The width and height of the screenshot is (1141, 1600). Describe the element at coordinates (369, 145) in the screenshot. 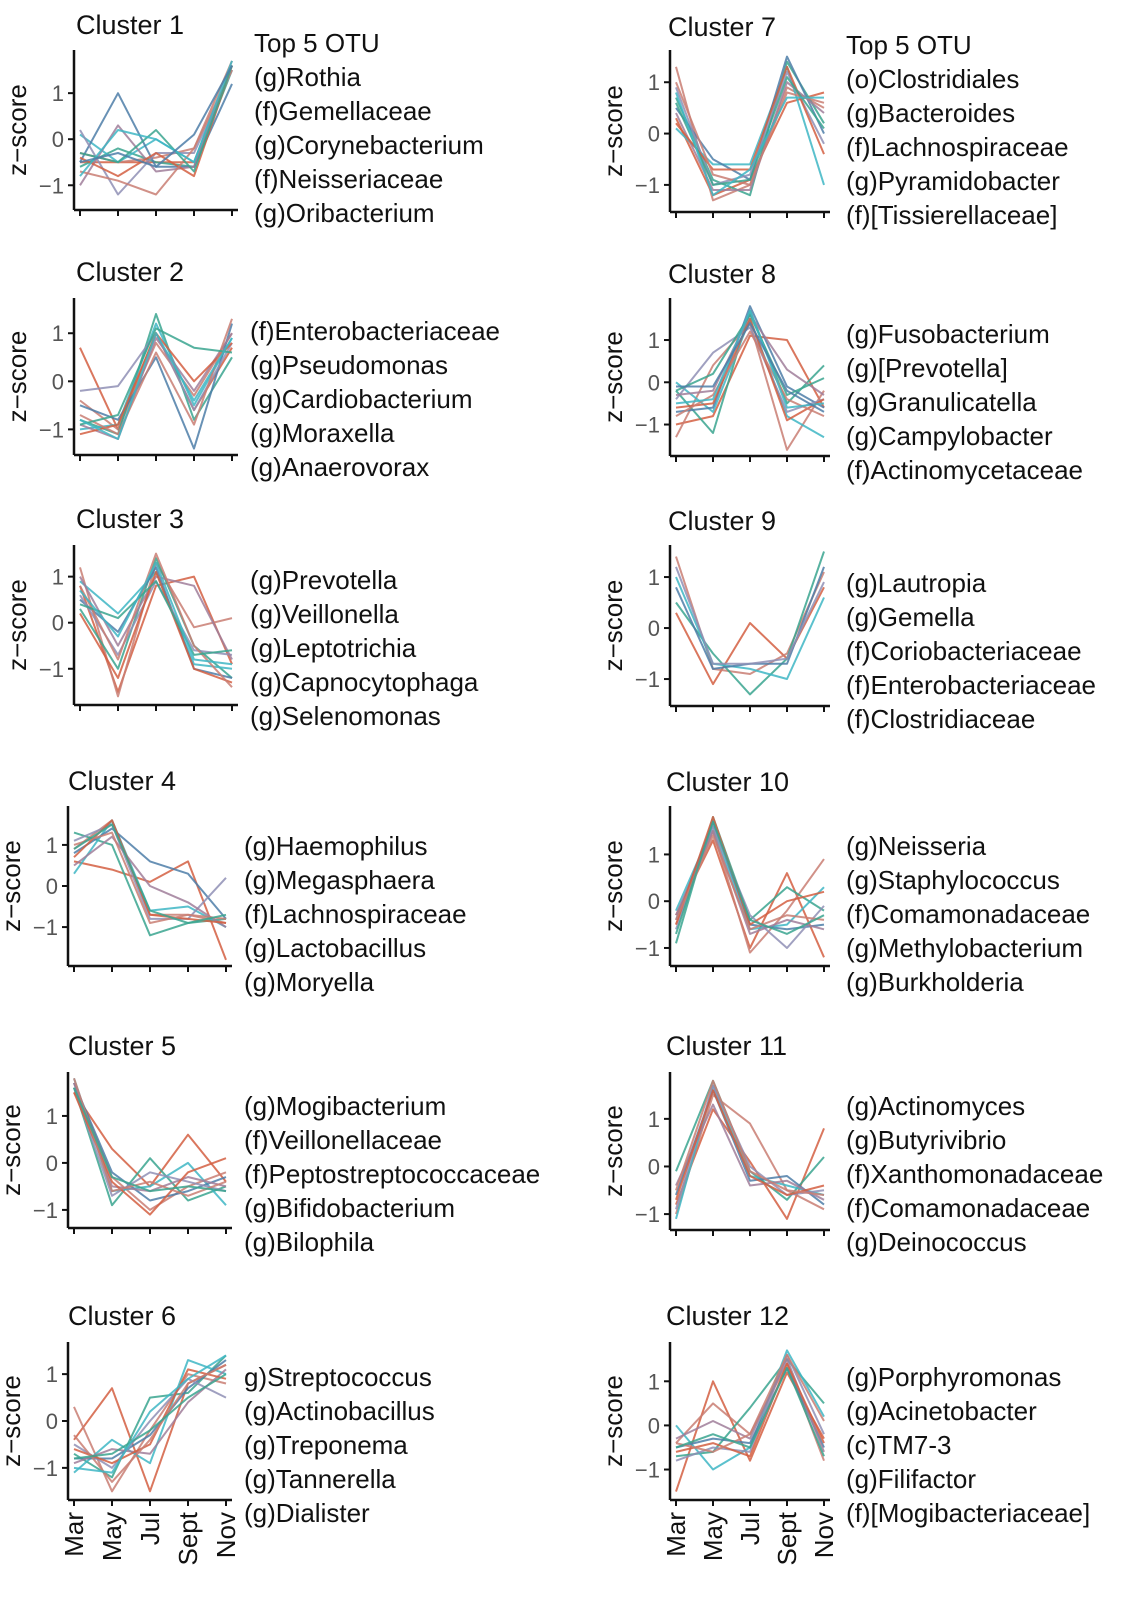

I see `otu-label: (g)Corynebacterium` at that location.